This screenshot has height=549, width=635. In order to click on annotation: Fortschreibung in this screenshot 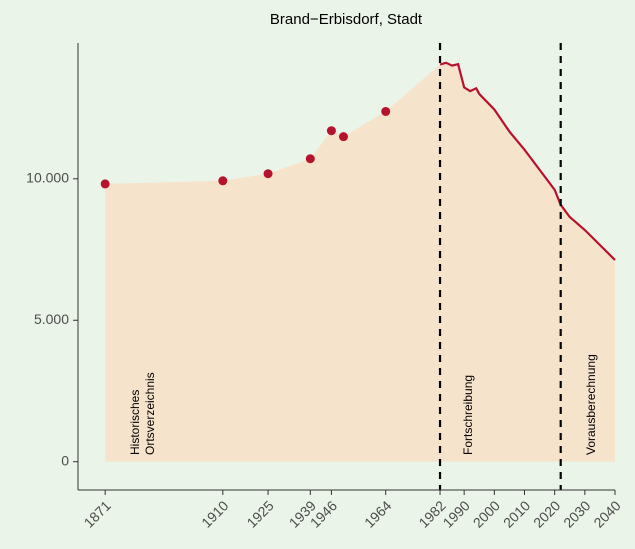, I will do `click(468, 415)`.